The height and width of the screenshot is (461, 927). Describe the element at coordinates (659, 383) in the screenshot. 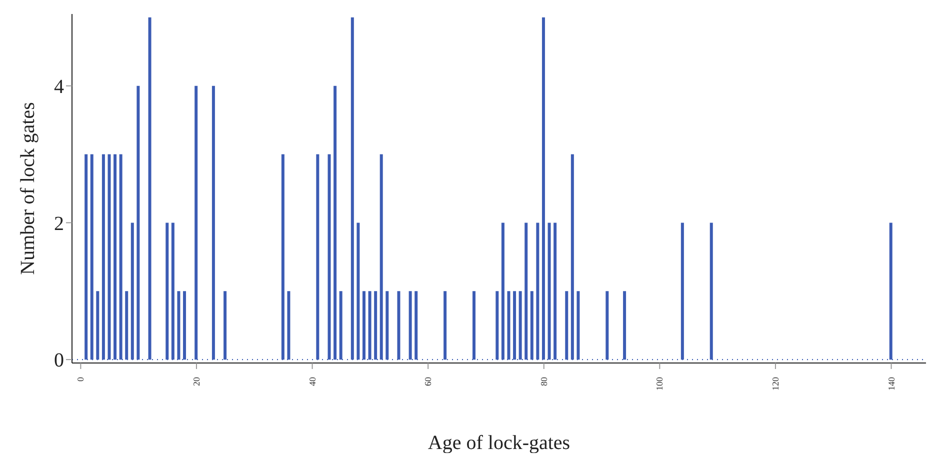

I see `x-tick-label: 100` at that location.